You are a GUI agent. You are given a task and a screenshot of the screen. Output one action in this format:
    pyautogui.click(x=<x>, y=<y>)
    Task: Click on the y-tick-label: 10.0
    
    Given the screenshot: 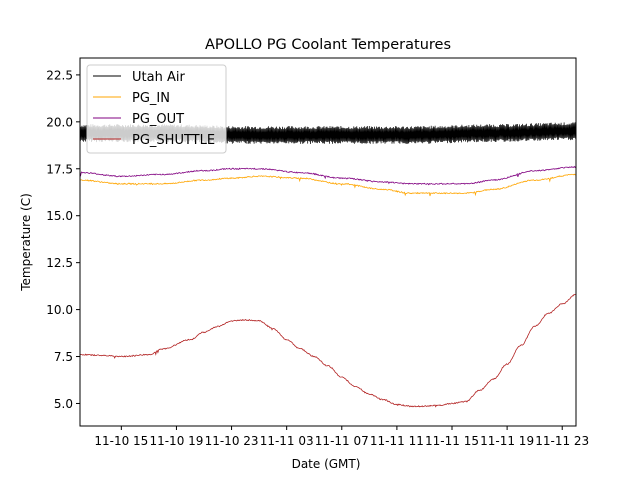 What is the action you would take?
    pyautogui.click(x=59, y=310)
    